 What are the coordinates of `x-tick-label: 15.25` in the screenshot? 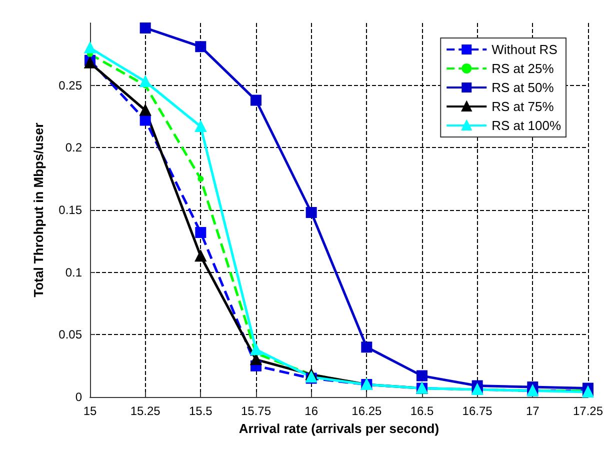 It's located at (145, 411).